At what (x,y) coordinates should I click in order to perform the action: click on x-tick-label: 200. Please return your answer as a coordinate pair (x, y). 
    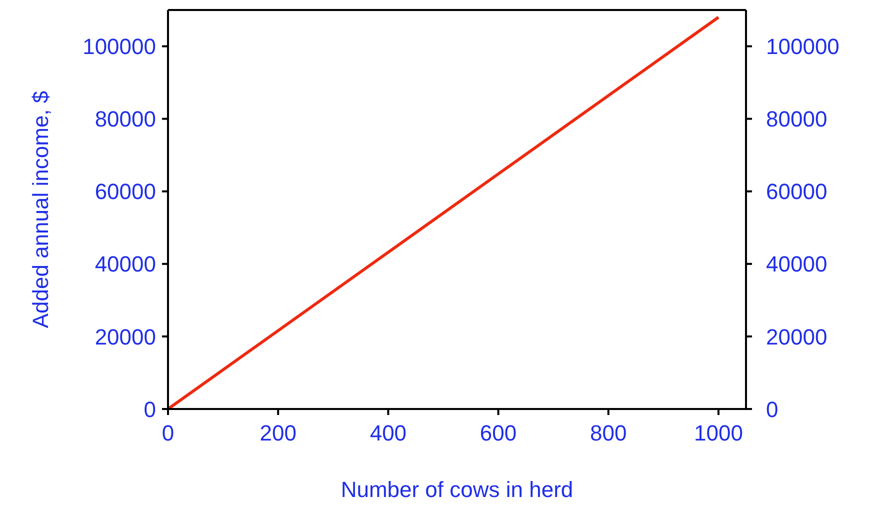
    Looking at the image, I should click on (278, 433).